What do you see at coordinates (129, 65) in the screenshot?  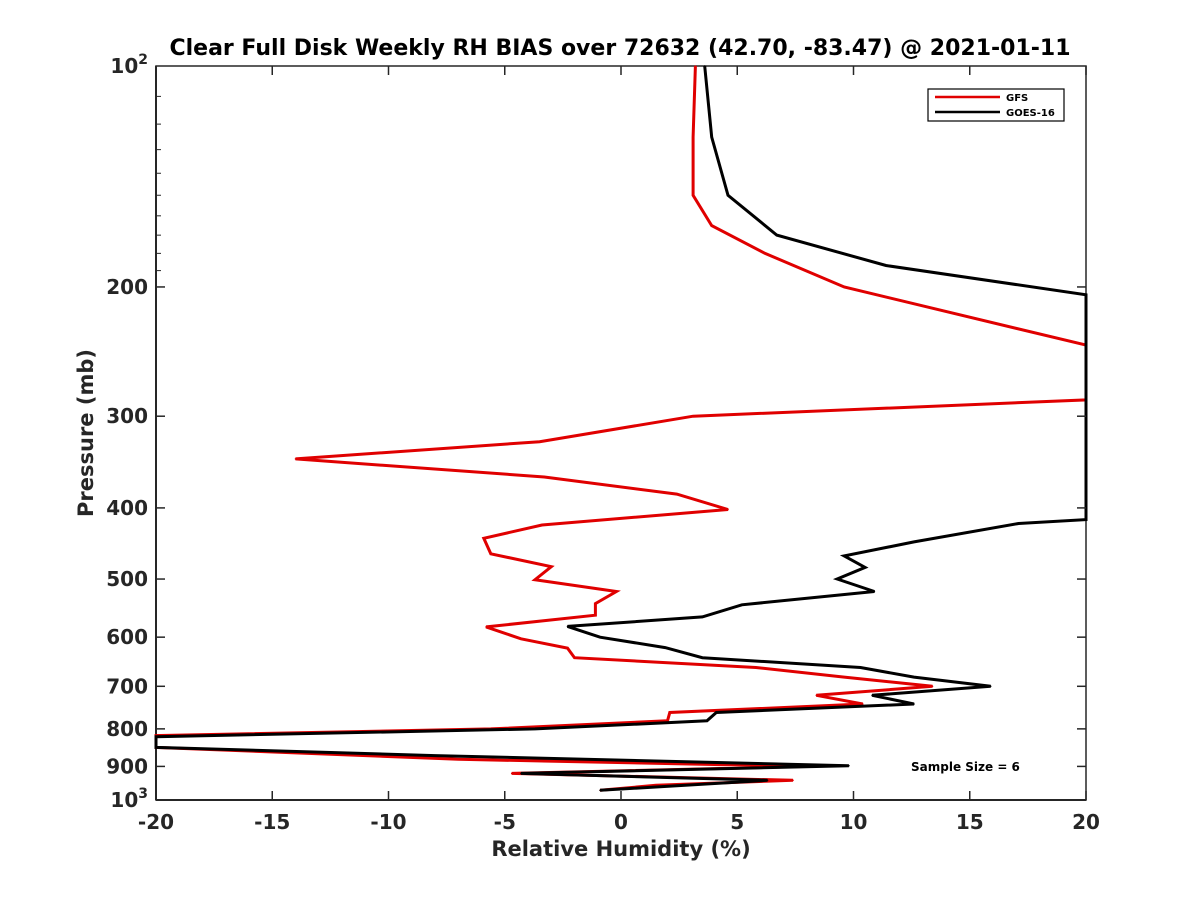 I see `y-tick-label-top: 102` at bounding box center [129, 65].